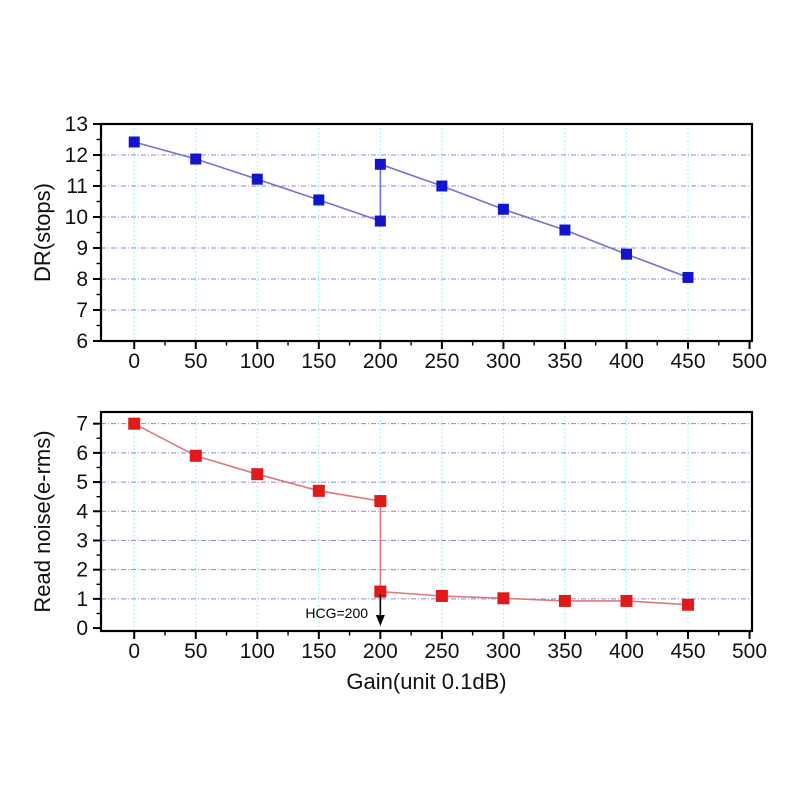 This screenshot has width=800, height=800. What do you see at coordinates (76, 124) in the screenshot?
I see `y-tick-label: 13` at bounding box center [76, 124].